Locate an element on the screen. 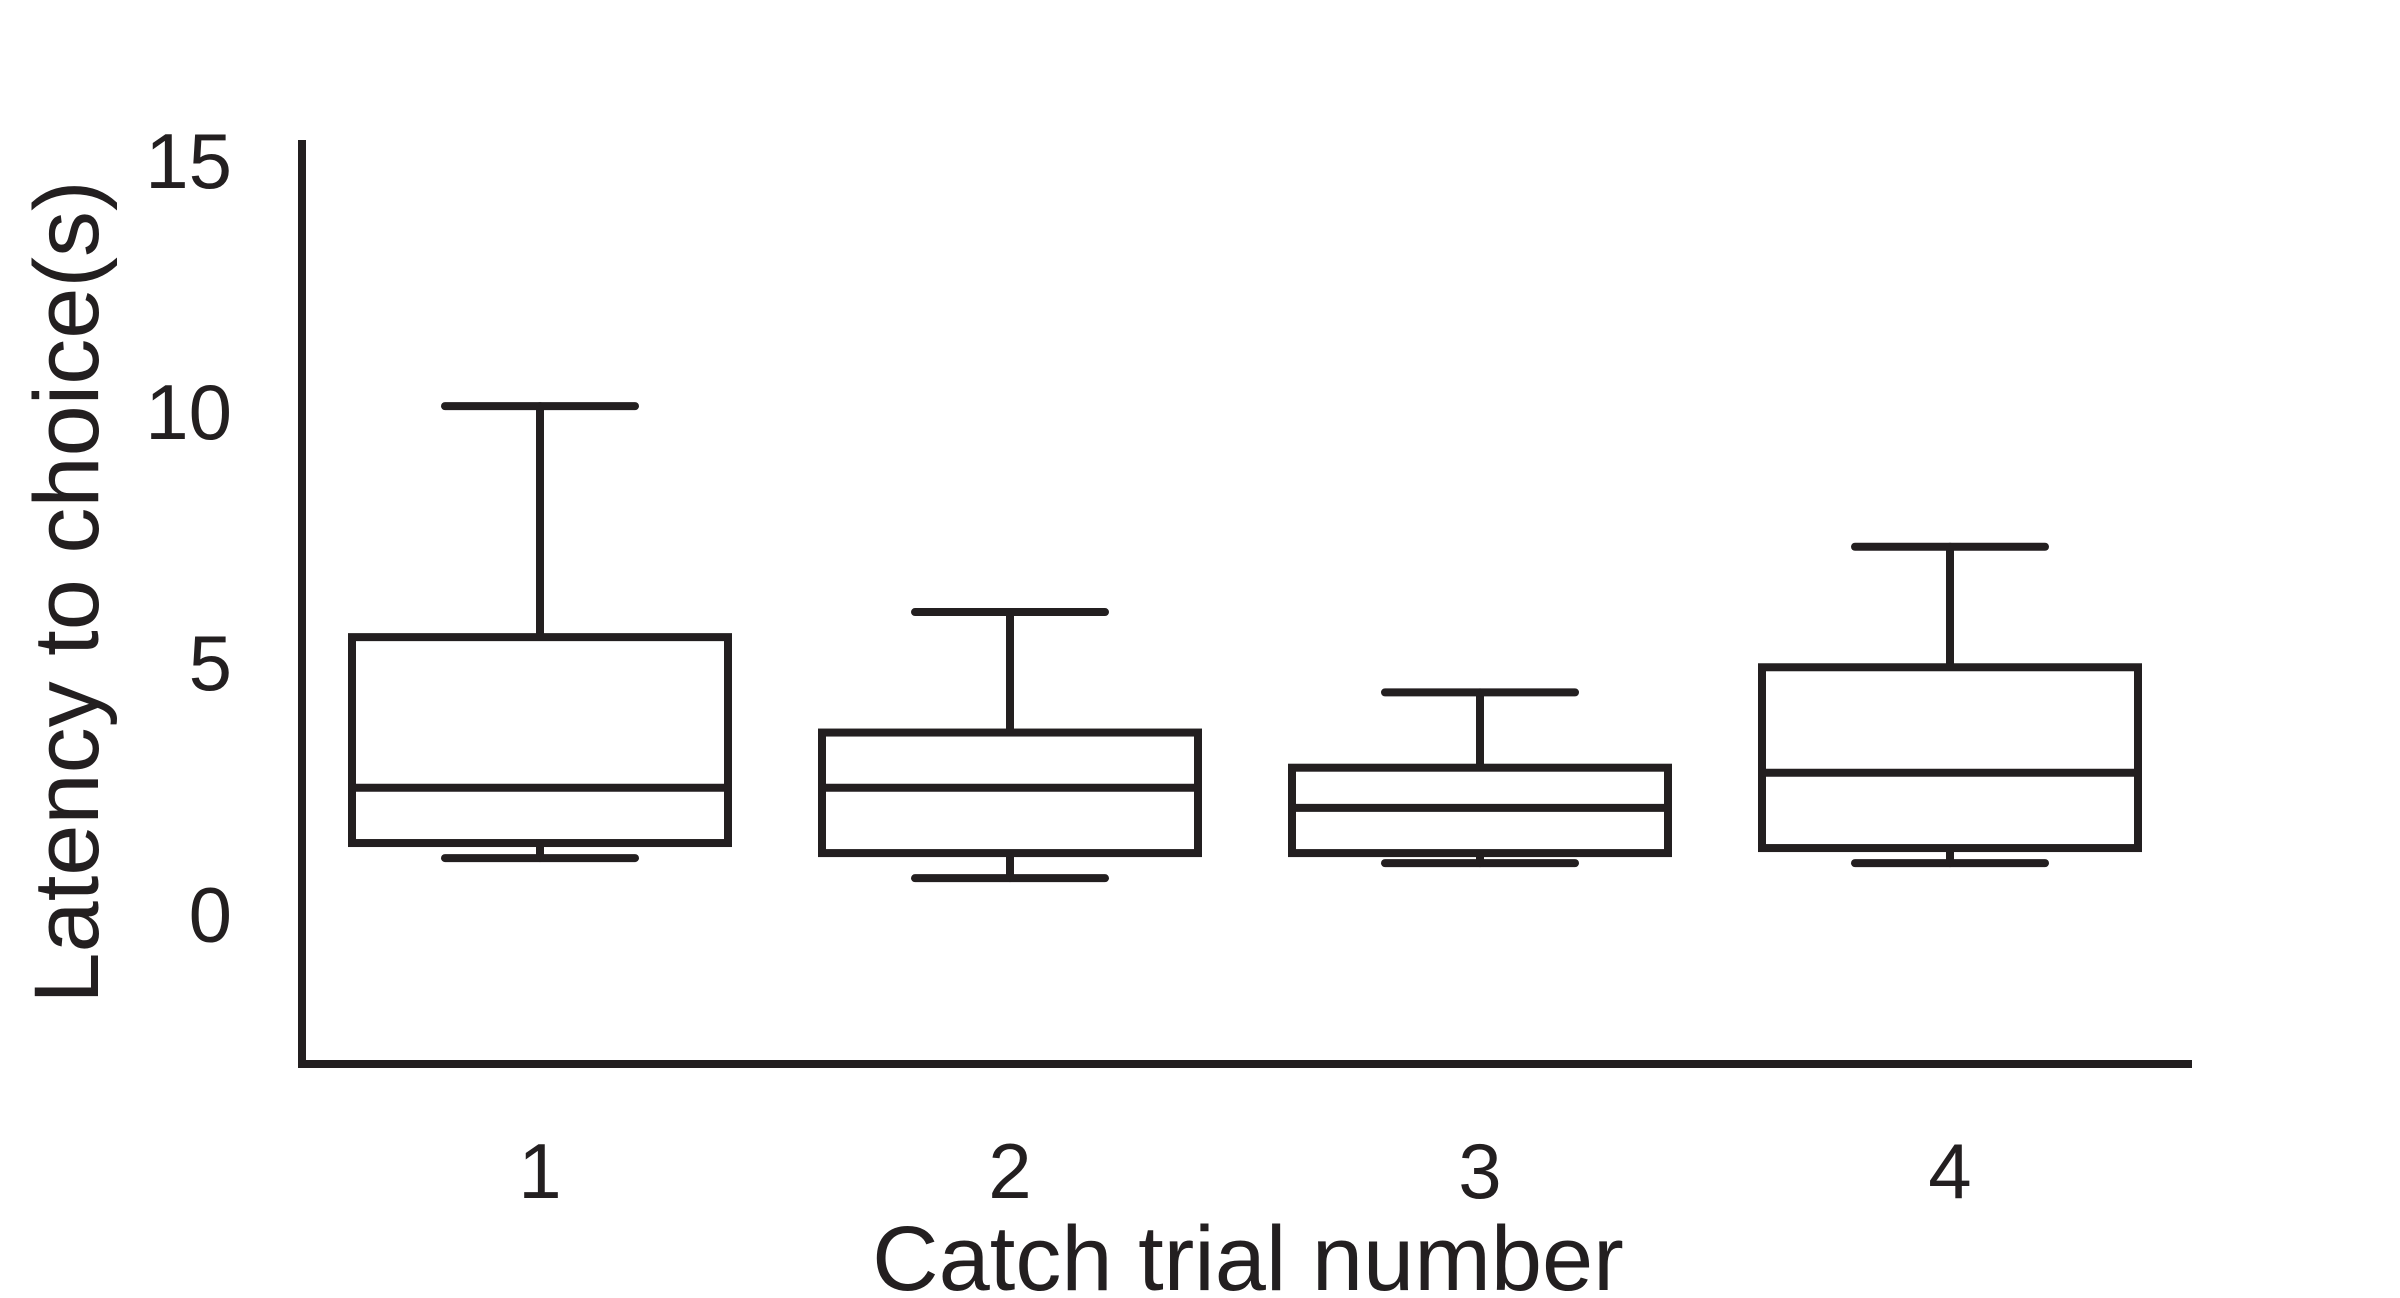 The height and width of the screenshot is (1298, 2400). y-tick-label: 5 is located at coordinates (210, 663).